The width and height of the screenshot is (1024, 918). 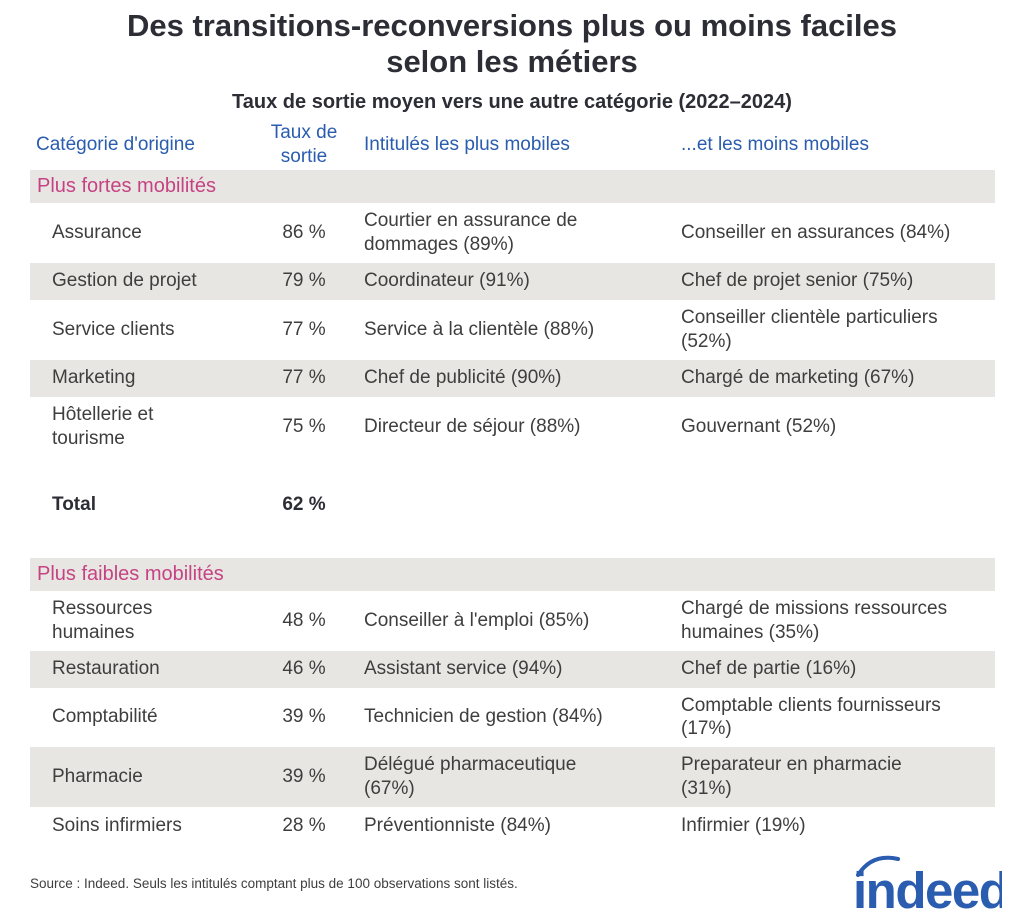 What do you see at coordinates (512, 574) in the screenshot?
I see `section-header-low-mobility: Plus faibles mobilités` at bounding box center [512, 574].